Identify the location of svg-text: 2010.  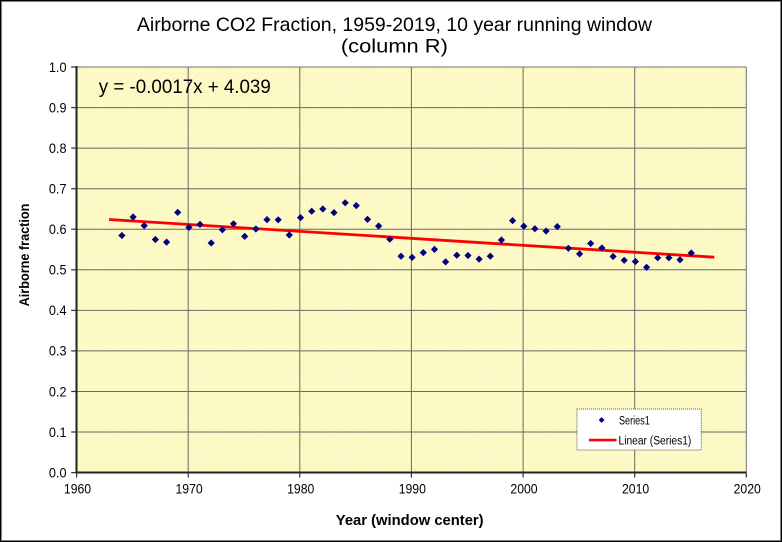
(635, 489).